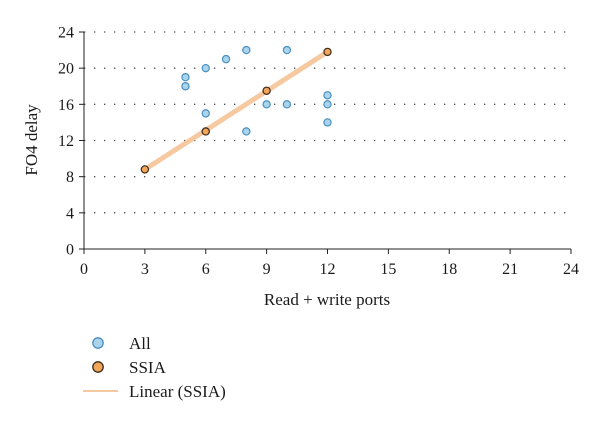 The height and width of the screenshot is (426, 600). Describe the element at coordinates (98, 367) in the screenshot. I see `legend-marker-ssia` at that location.